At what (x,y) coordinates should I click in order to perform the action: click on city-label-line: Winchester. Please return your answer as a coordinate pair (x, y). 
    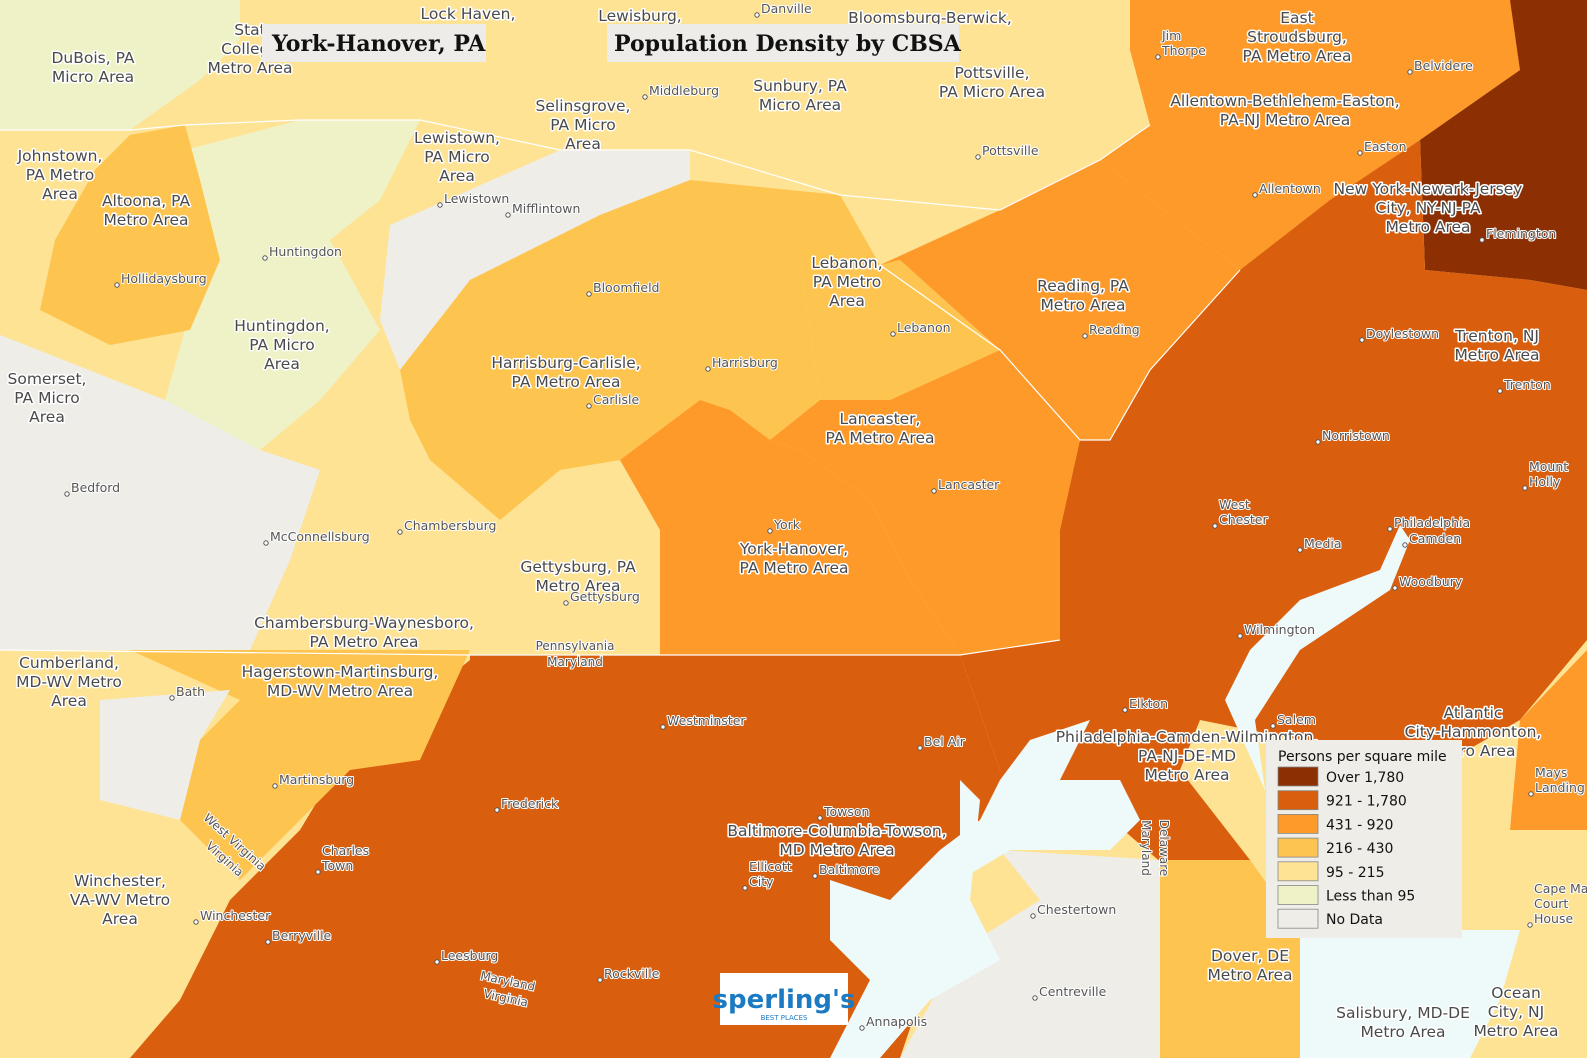
    Looking at the image, I should click on (235, 915).